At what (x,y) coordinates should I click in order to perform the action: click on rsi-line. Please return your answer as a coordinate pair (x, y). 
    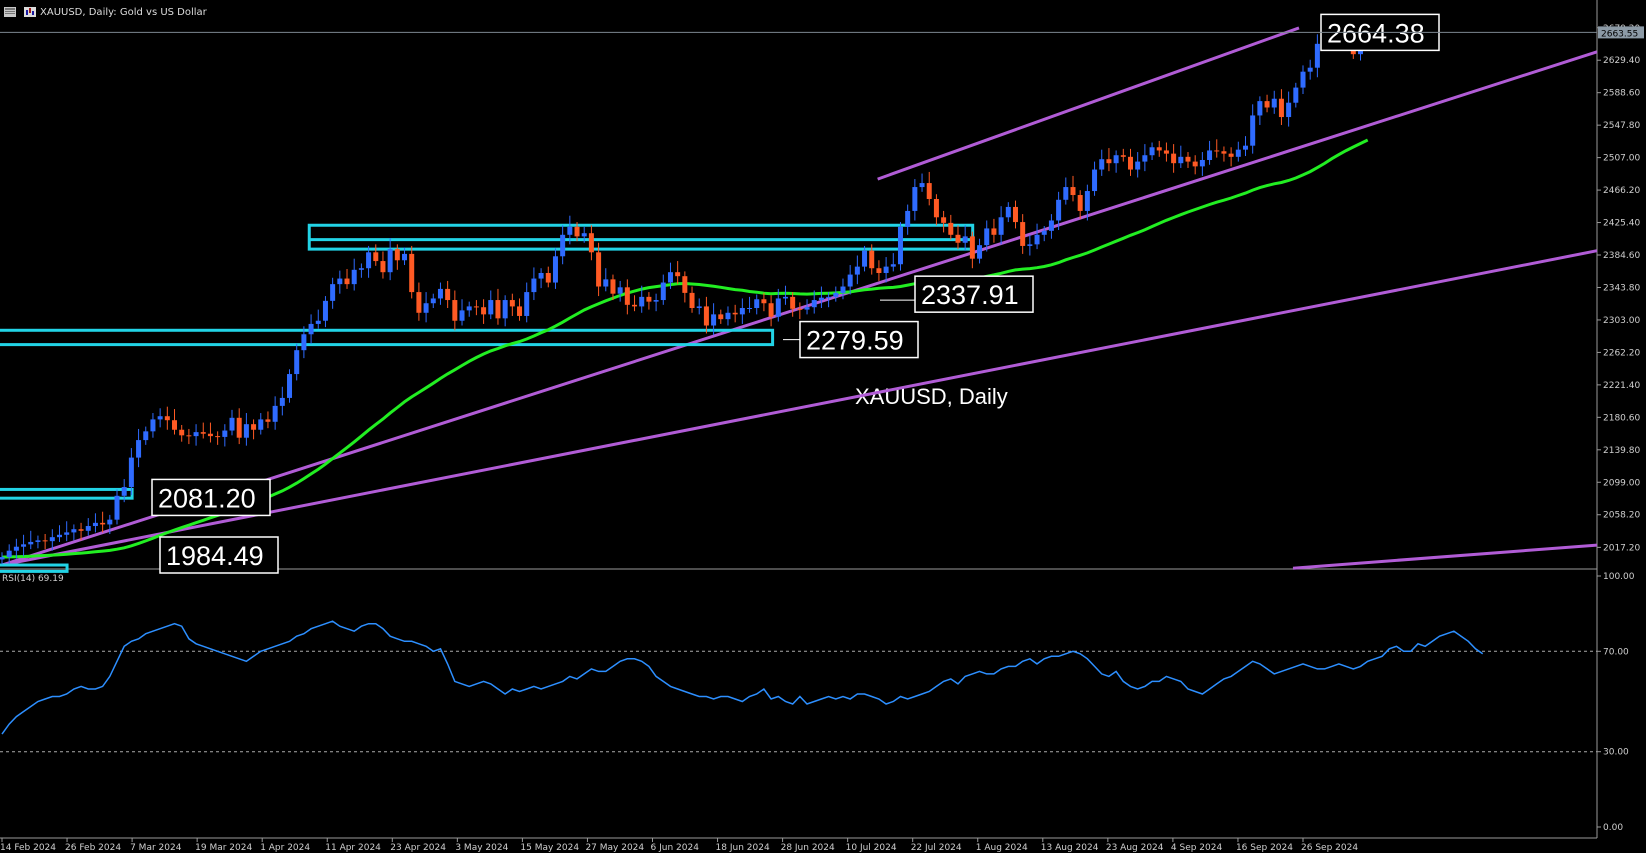
    Looking at the image, I should click on (742, 677).